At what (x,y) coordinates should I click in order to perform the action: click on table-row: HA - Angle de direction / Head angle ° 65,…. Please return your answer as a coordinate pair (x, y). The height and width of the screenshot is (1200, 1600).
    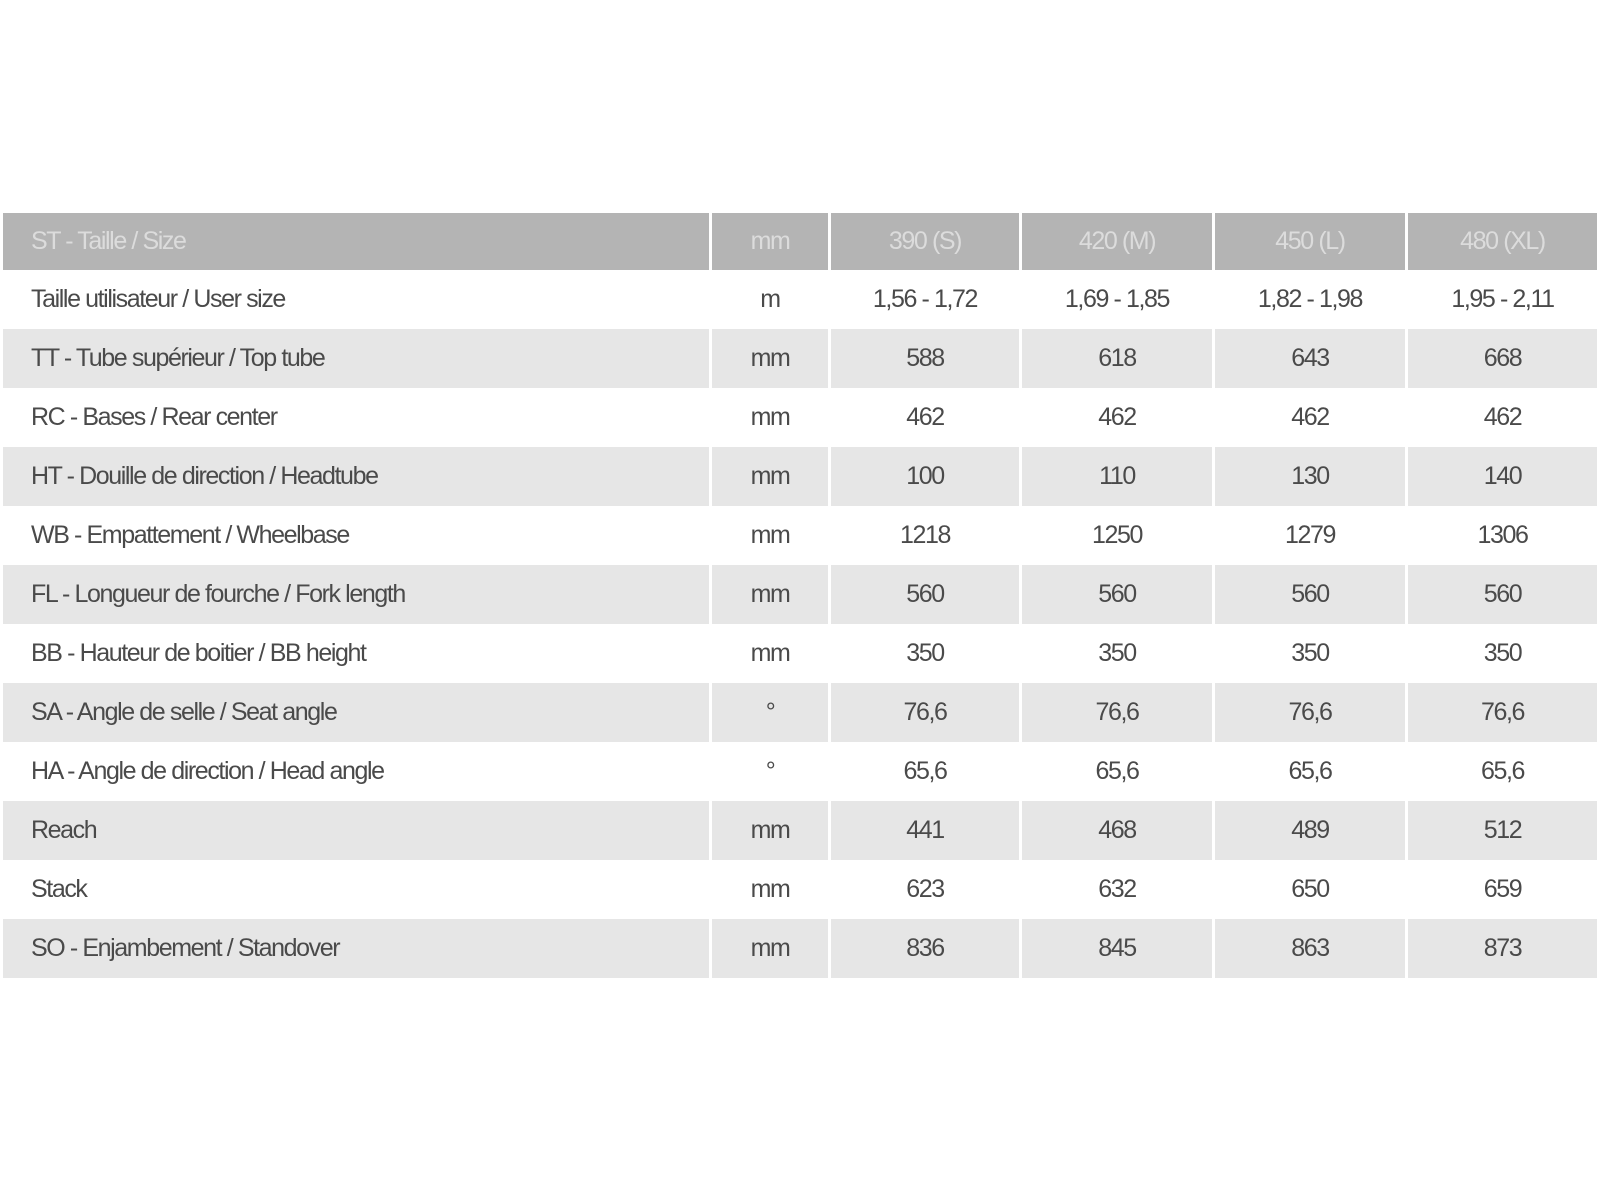
    Looking at the image, I should click on (800, 771).